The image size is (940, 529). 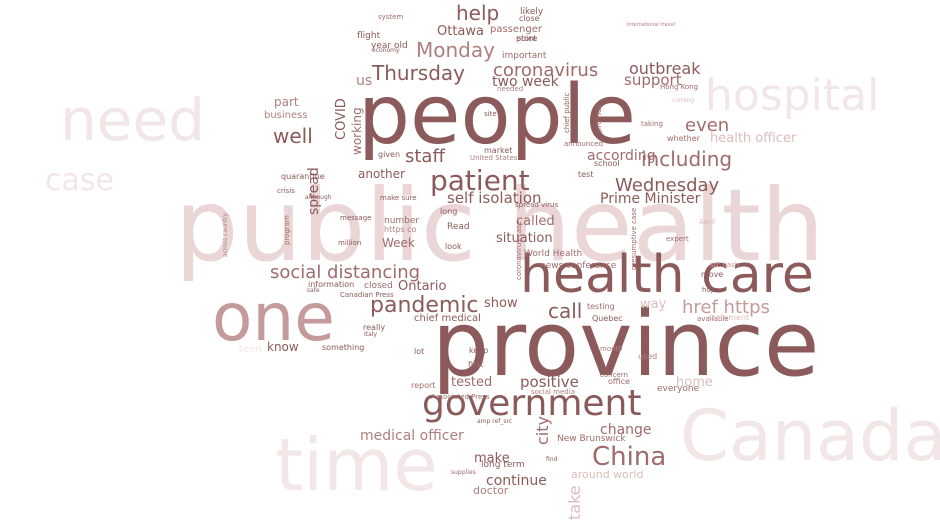 I want to click on word-safe: safe, so click(x=313, y=290).